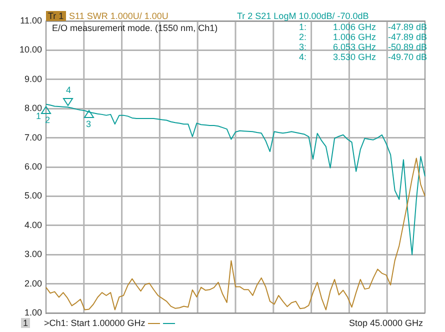 The image size is (445, 332). Describe the element at coordinates (354, 57) in the screenshot. I see `annotation: 3.530 GHz` at that location.